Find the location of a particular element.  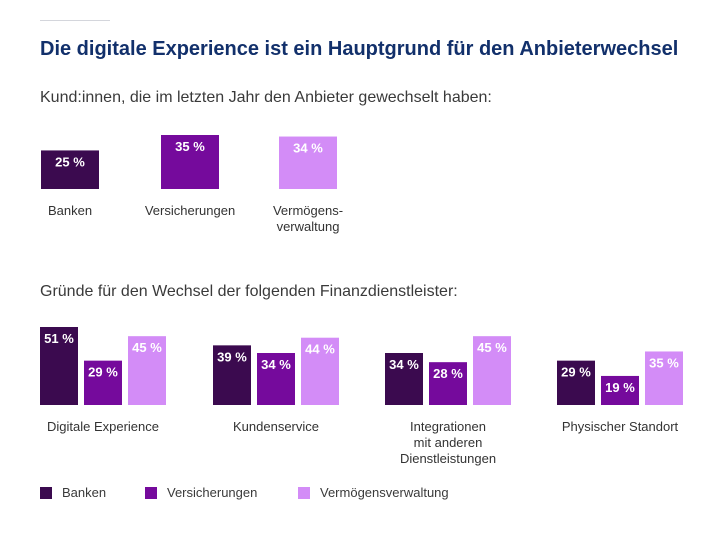

bar-vermoegens-verwaltung is located at coordinates (308, 162).